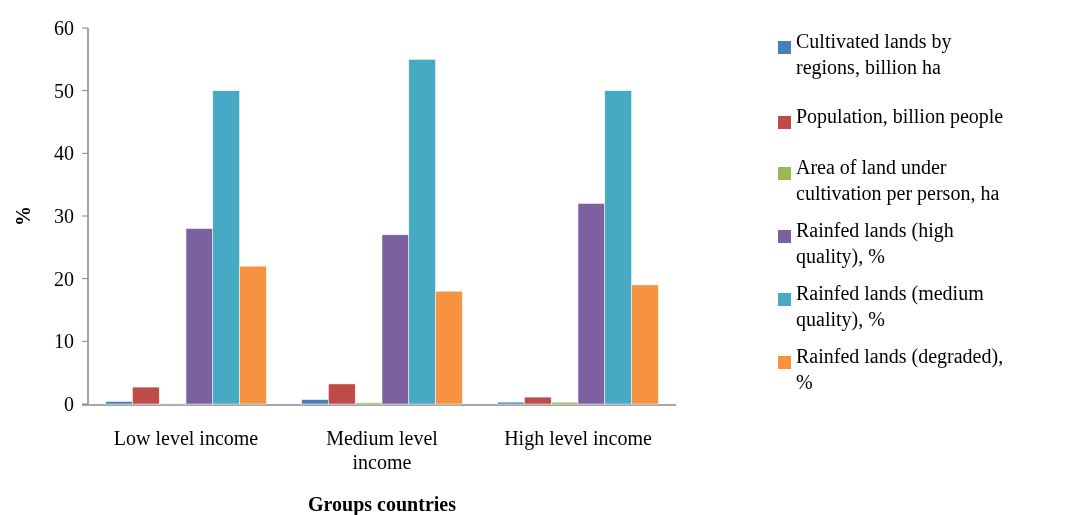  Describe the element at coordinates (64, 341) in the screenshot. I see `y-tick-label: 10` at that location.